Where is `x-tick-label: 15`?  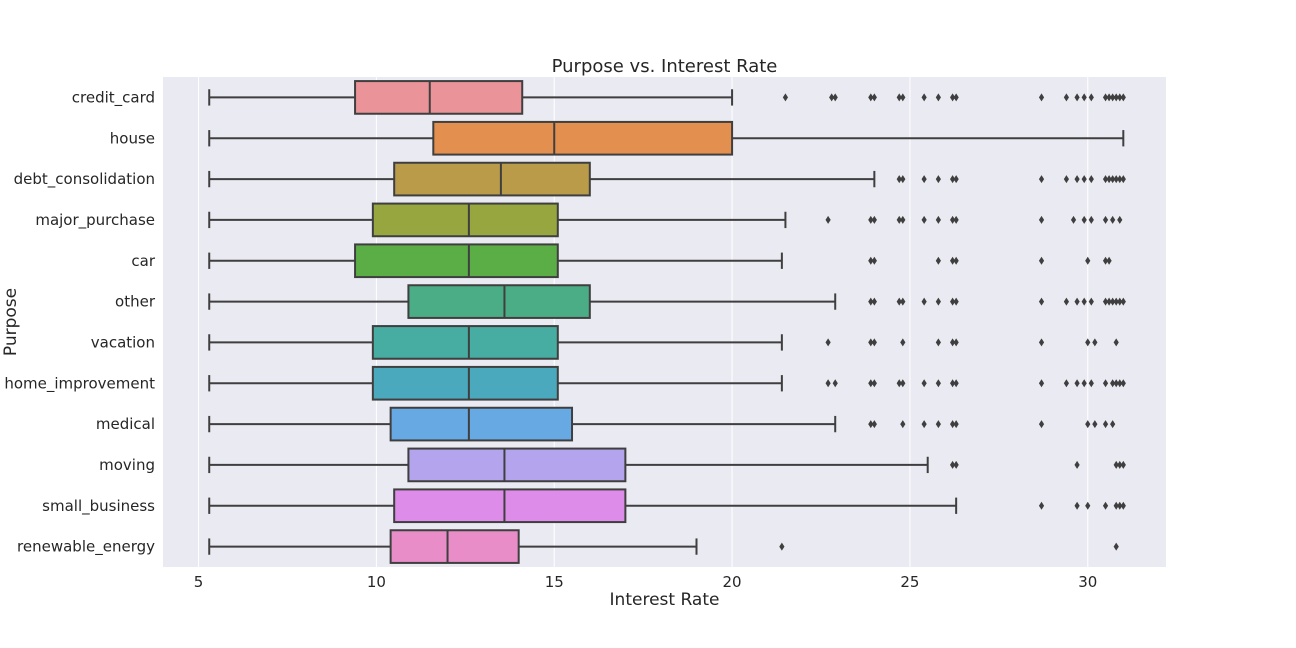 x-tick-label: 15 is located at coordinates (554, 582).